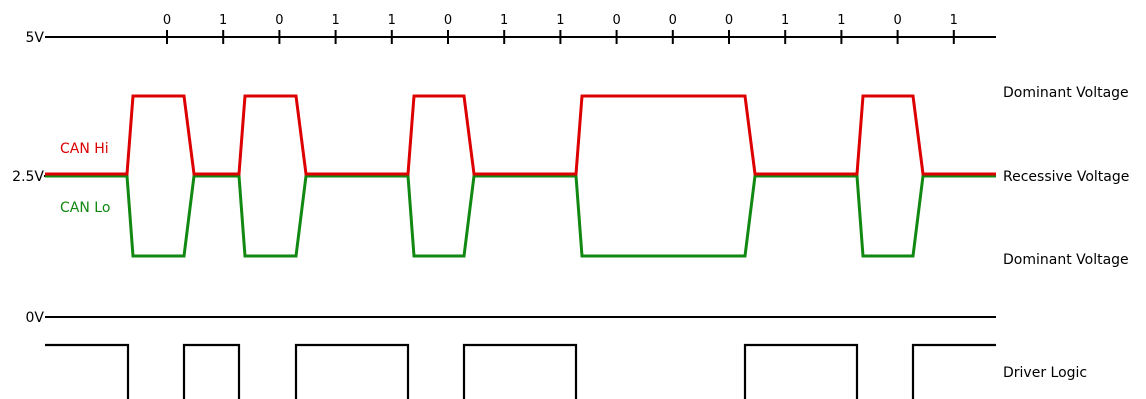 The image size is (1146, 399). Describe the element at coordinates (1066, 177) in the screenshot. I see `recessive-voltage-label: Recessive Voltage` at that location.